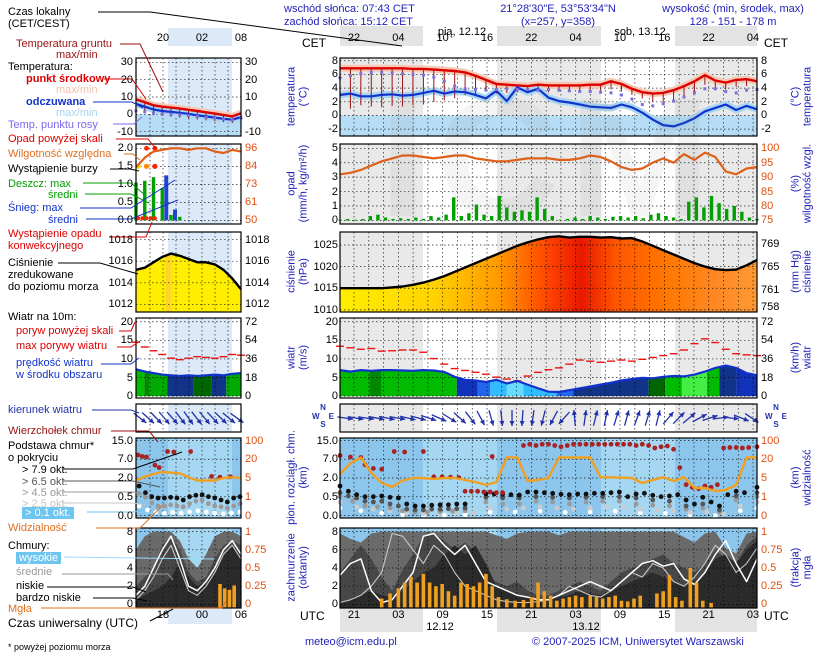  I want to click on legend-wierzcholek: Wierzchołek chmur, so click(55, 431).